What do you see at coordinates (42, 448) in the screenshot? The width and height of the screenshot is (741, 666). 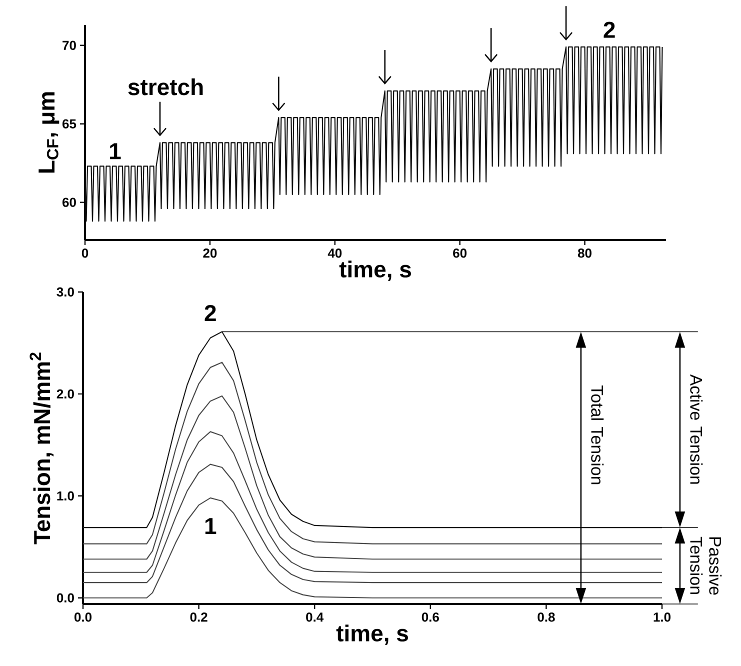 I see `y-axis-title: Tension, mN/mm$^{2}$` at bounding box center [42, 448].